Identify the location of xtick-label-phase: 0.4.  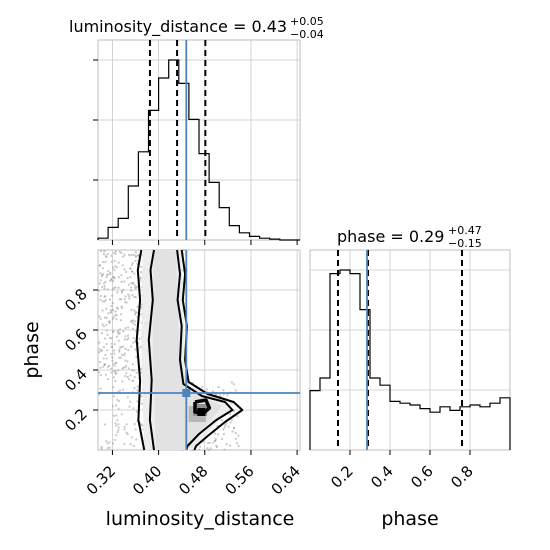
(382, 477).